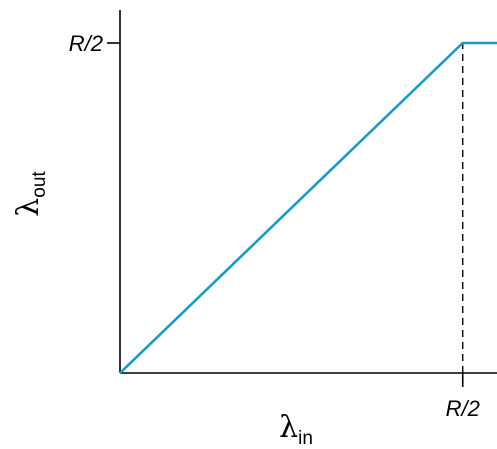 This screenshot has height=449, width=497. I want to click on x-tick-label-1: R/2, so click(463, 408).